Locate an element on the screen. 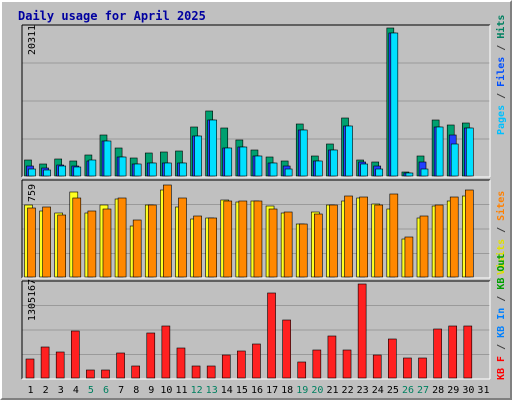  x-label-day-16: 16 is located at coordinates (257, 390).